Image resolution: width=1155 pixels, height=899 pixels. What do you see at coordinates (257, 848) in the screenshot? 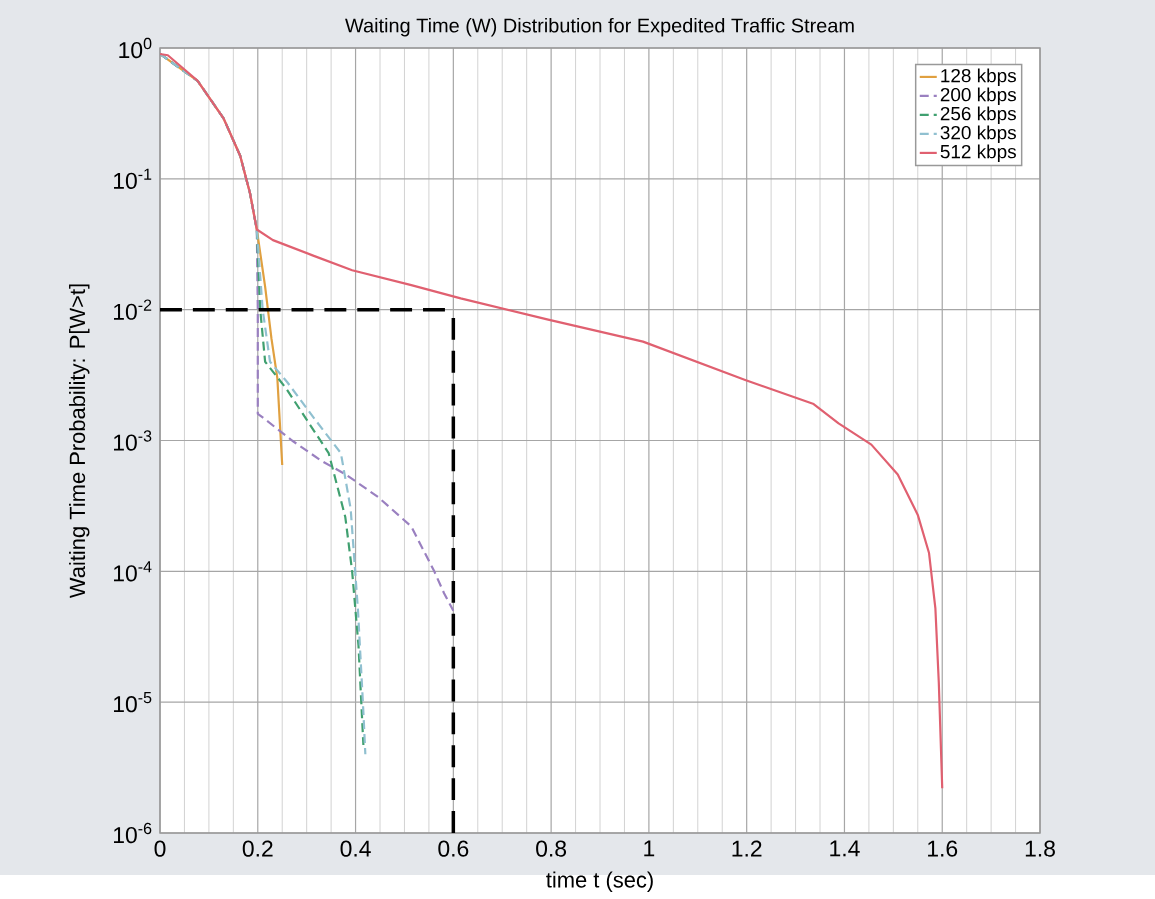
I see `x-tick-label: 0.2` at bounding box center [257, 848].